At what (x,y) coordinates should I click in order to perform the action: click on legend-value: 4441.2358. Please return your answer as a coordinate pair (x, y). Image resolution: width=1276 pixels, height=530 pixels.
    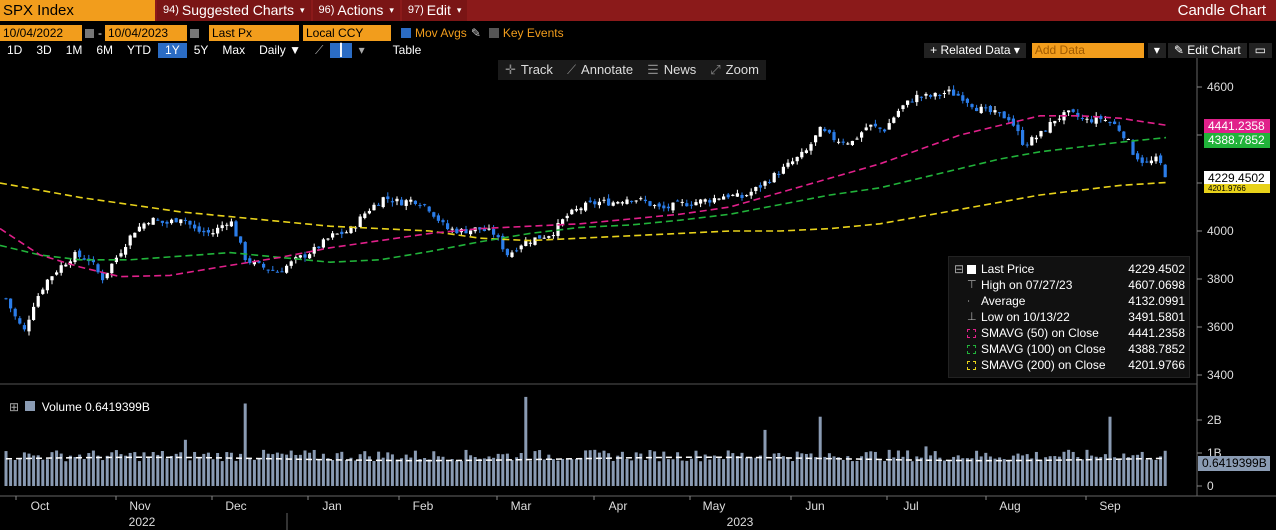
    Looking at the image, I should click on (1156, 333).